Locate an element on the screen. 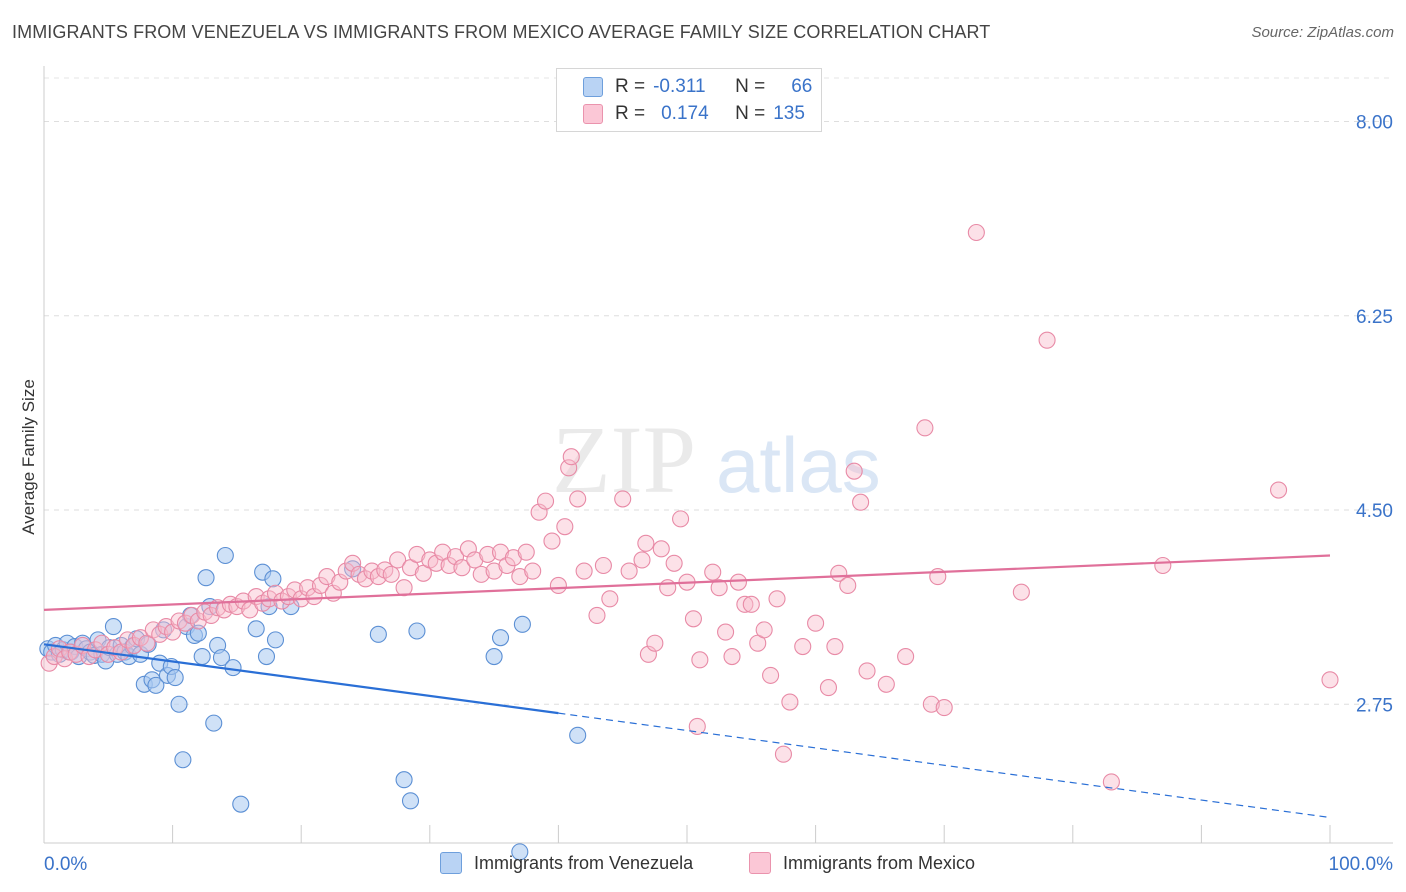 The image size is (1406, 892). venezuela-swatch is located at coordinates (593, 87).